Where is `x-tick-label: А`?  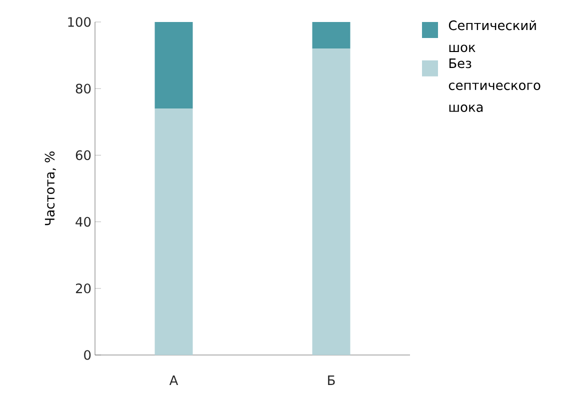
x-tick-label: А is located at coordinates (173, 380).